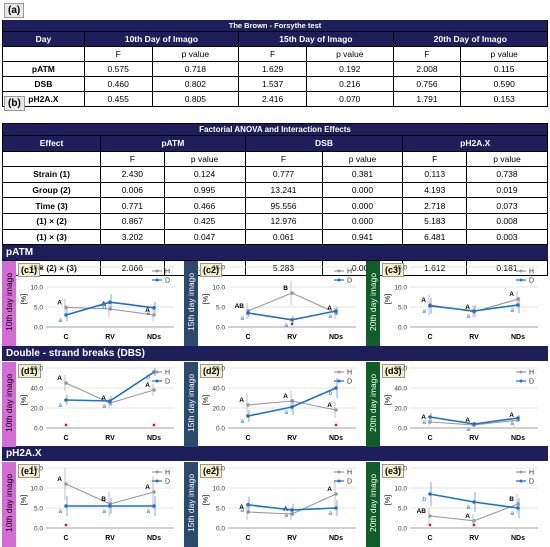  Describe the element at coordinates (51, 205) in the screenshot. I see `table-b-row-label: Time (3)` at that location.